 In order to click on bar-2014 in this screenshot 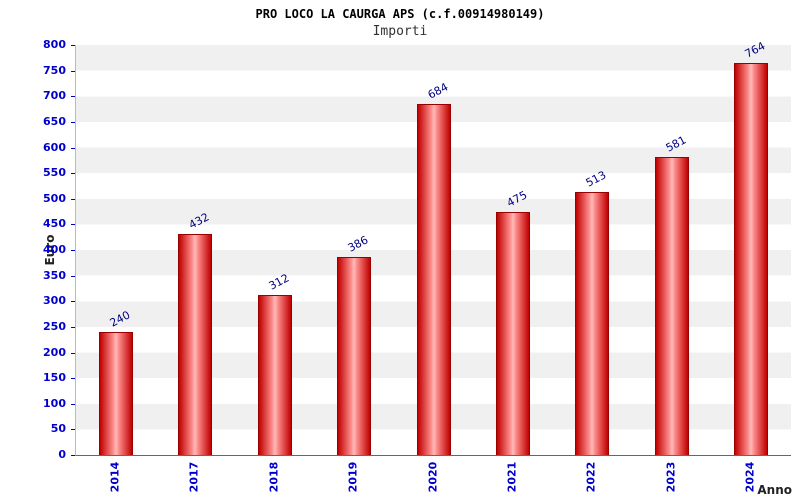, I will do `click(115, 393)`.